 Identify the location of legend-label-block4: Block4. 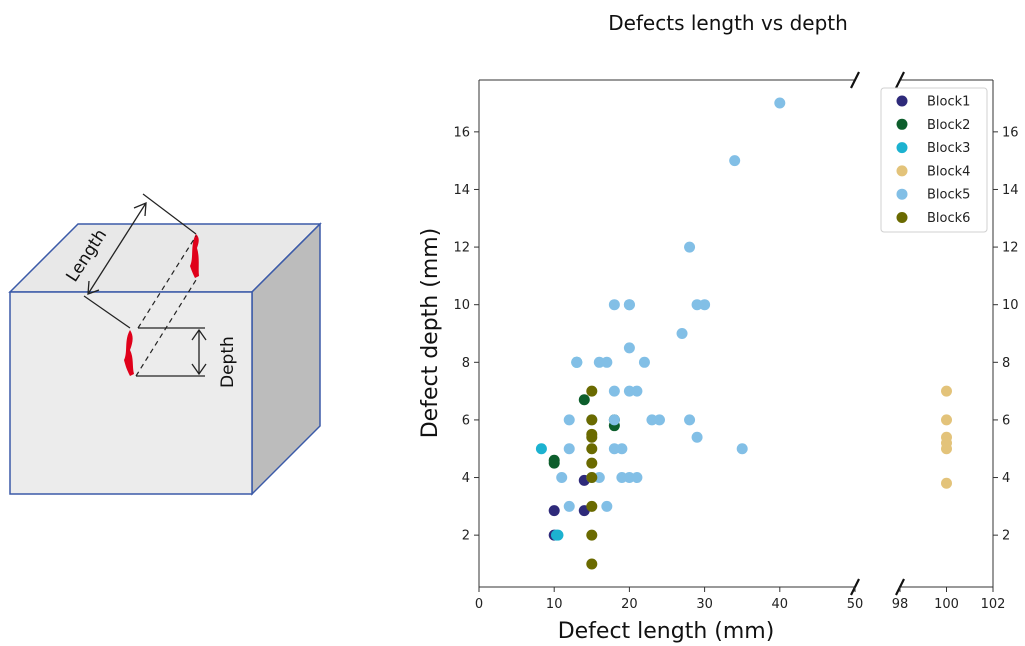
(948, 171).